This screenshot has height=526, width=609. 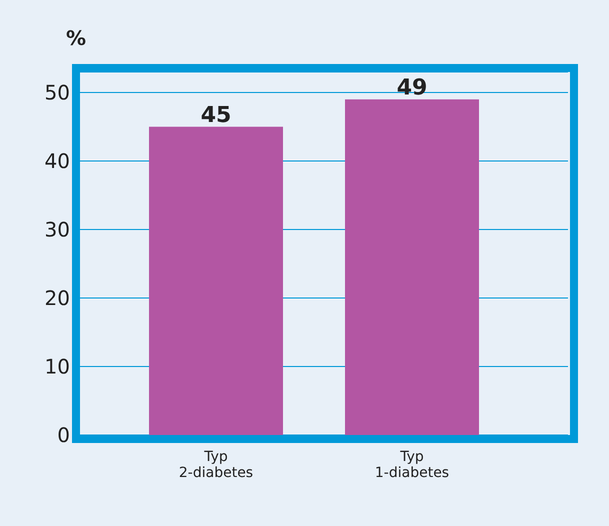 I want to click on y-tick-label: 40, so click(x=57, y=161).